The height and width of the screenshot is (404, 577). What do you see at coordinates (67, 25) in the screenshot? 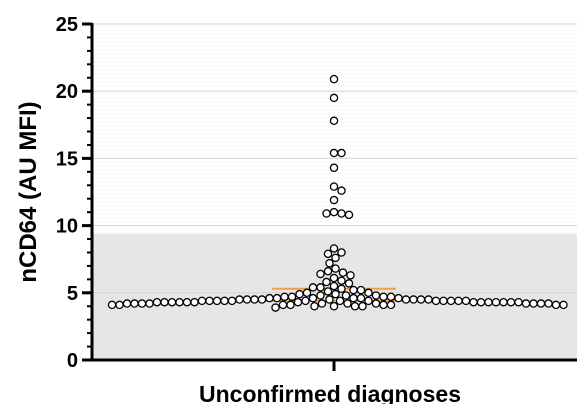
I see `y-tick-label: 25` at bounding box center [67, 25].